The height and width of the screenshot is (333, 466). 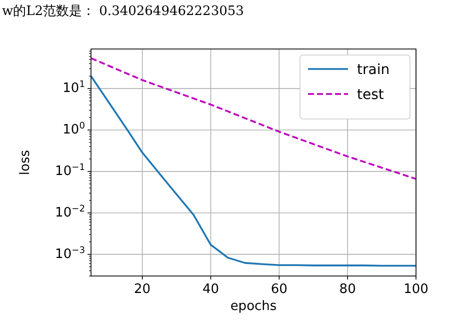 What do you see at coordinates (70, 170) in the screenshot?
I see `y-tick-label: 10$^{−1}$` at bounding box center [70, 170].